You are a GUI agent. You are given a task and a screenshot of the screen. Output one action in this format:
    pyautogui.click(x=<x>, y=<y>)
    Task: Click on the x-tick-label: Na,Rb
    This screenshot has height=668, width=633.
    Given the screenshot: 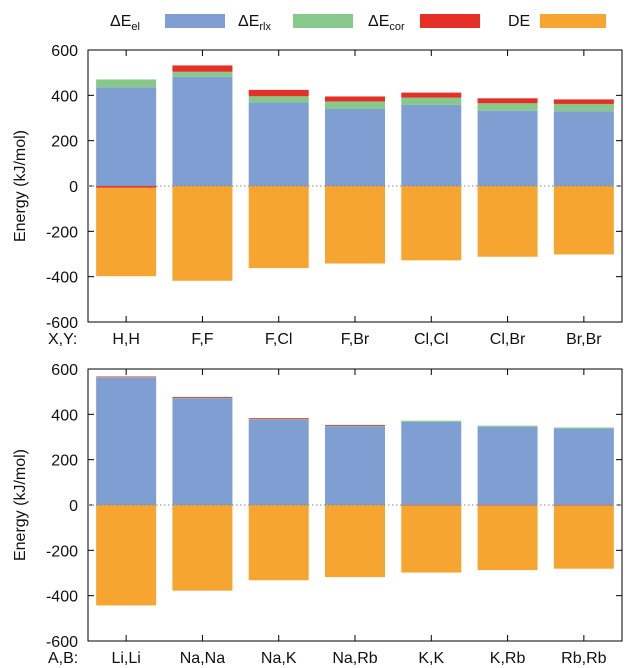 What is the action you would take?
    pyautogui.click(x=354, y=658)
    